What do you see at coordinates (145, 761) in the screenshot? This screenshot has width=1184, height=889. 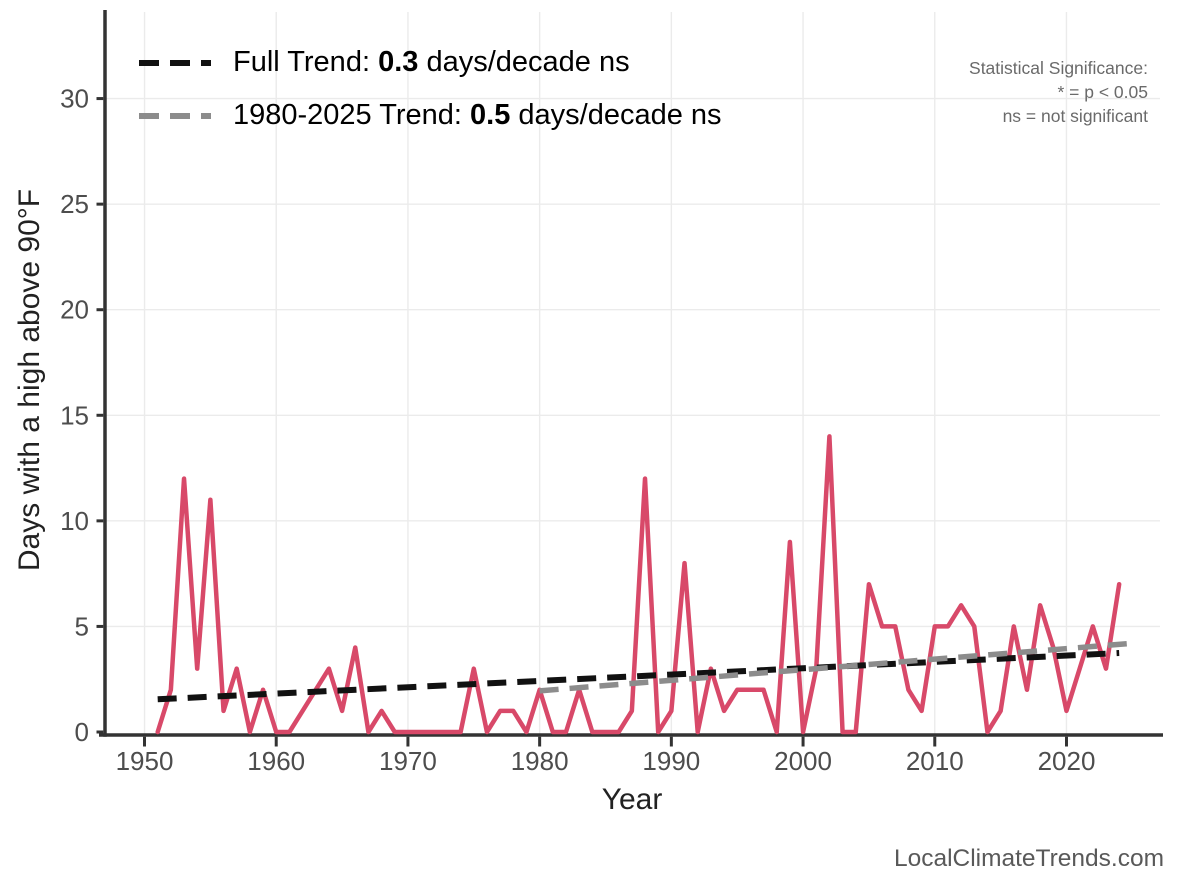 I see `x-tick-label: 1950` at bounding box center [145, 761].